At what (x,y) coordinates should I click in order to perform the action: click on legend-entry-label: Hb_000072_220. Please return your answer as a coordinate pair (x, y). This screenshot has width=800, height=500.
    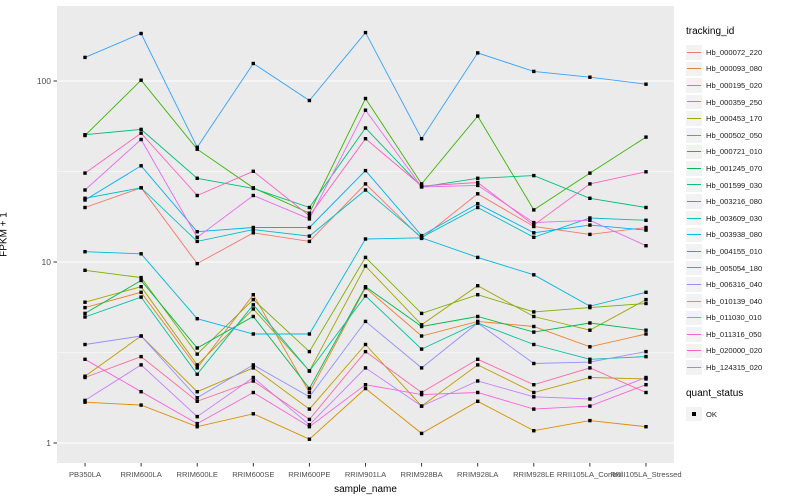
    Looking at the image, I should click on (734, 52).